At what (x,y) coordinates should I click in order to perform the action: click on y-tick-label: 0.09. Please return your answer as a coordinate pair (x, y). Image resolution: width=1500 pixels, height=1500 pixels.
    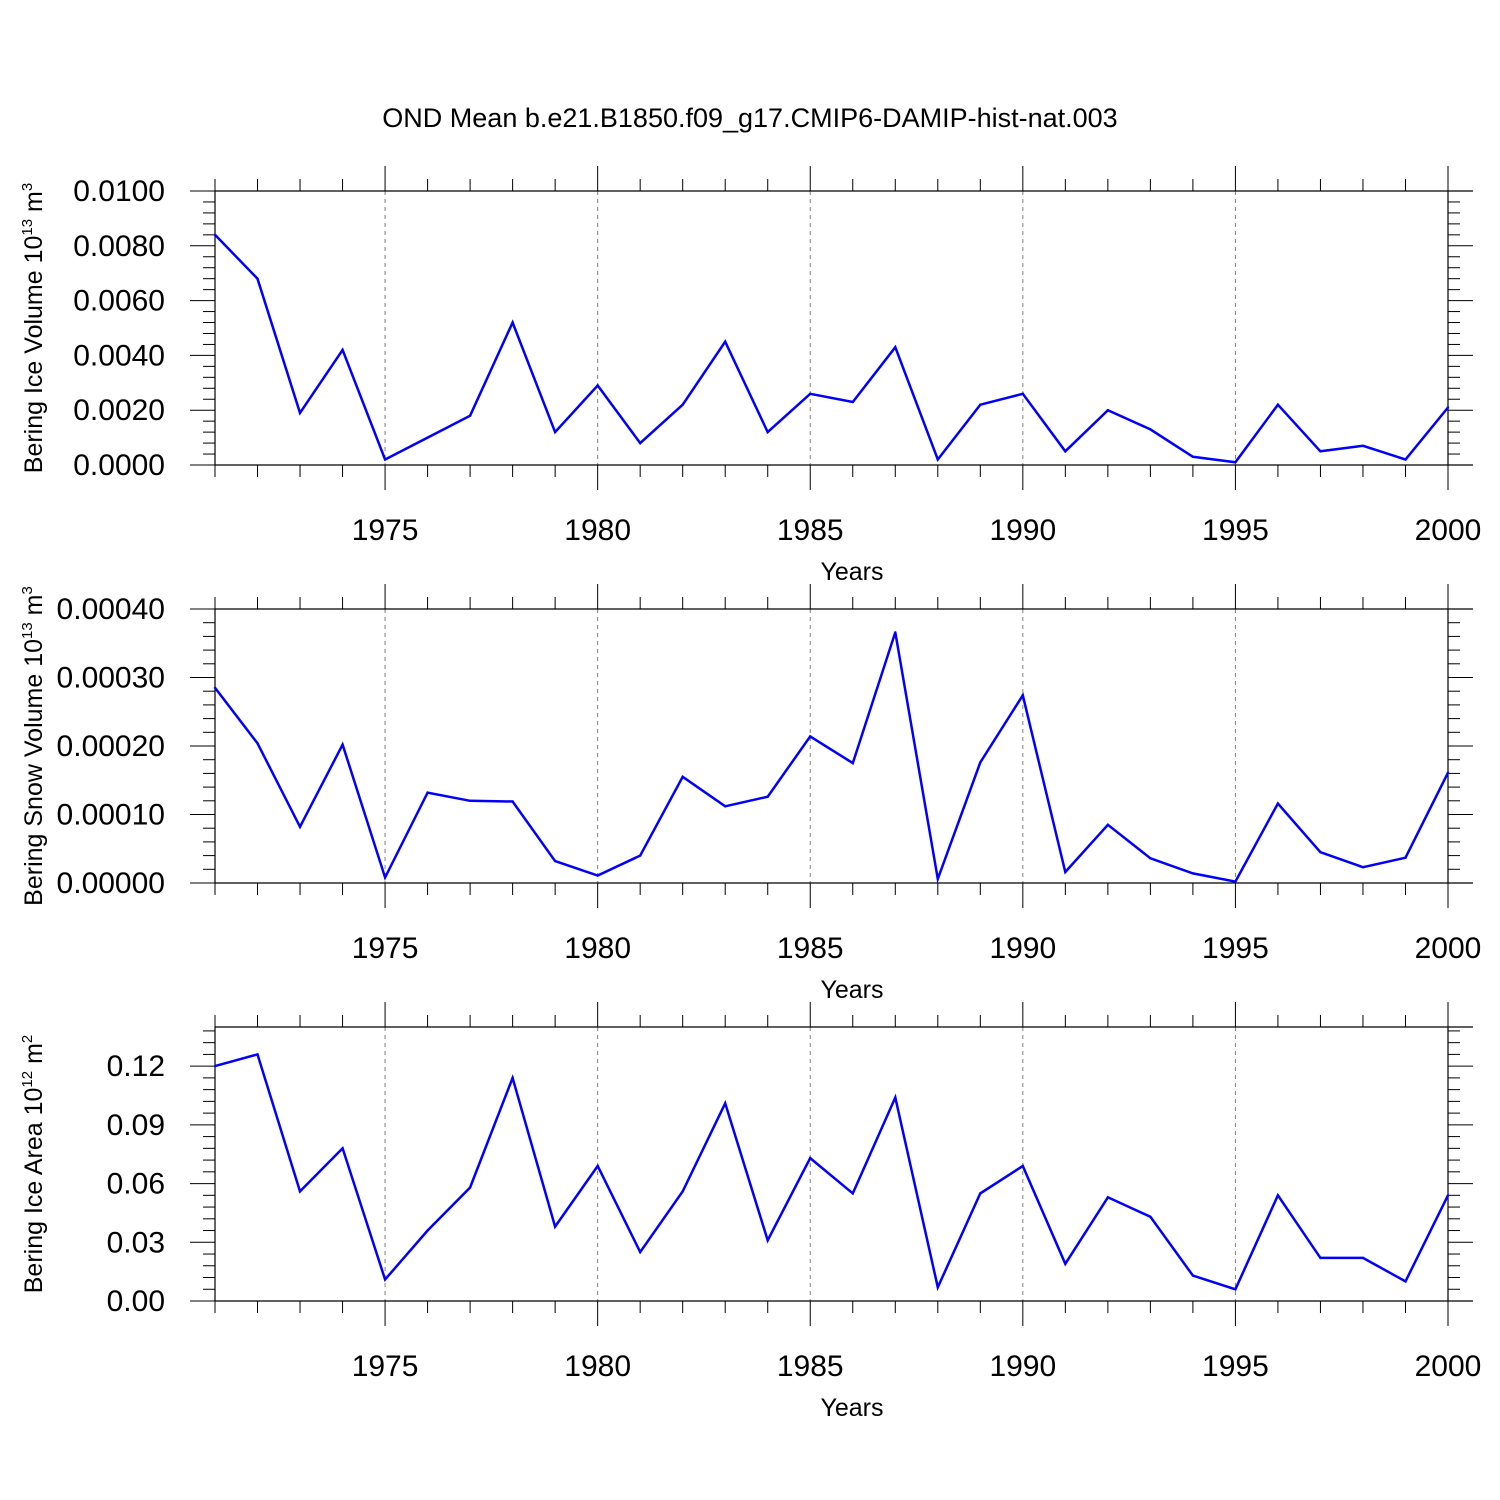
    Looking at the image, I should click on (136, 1125).